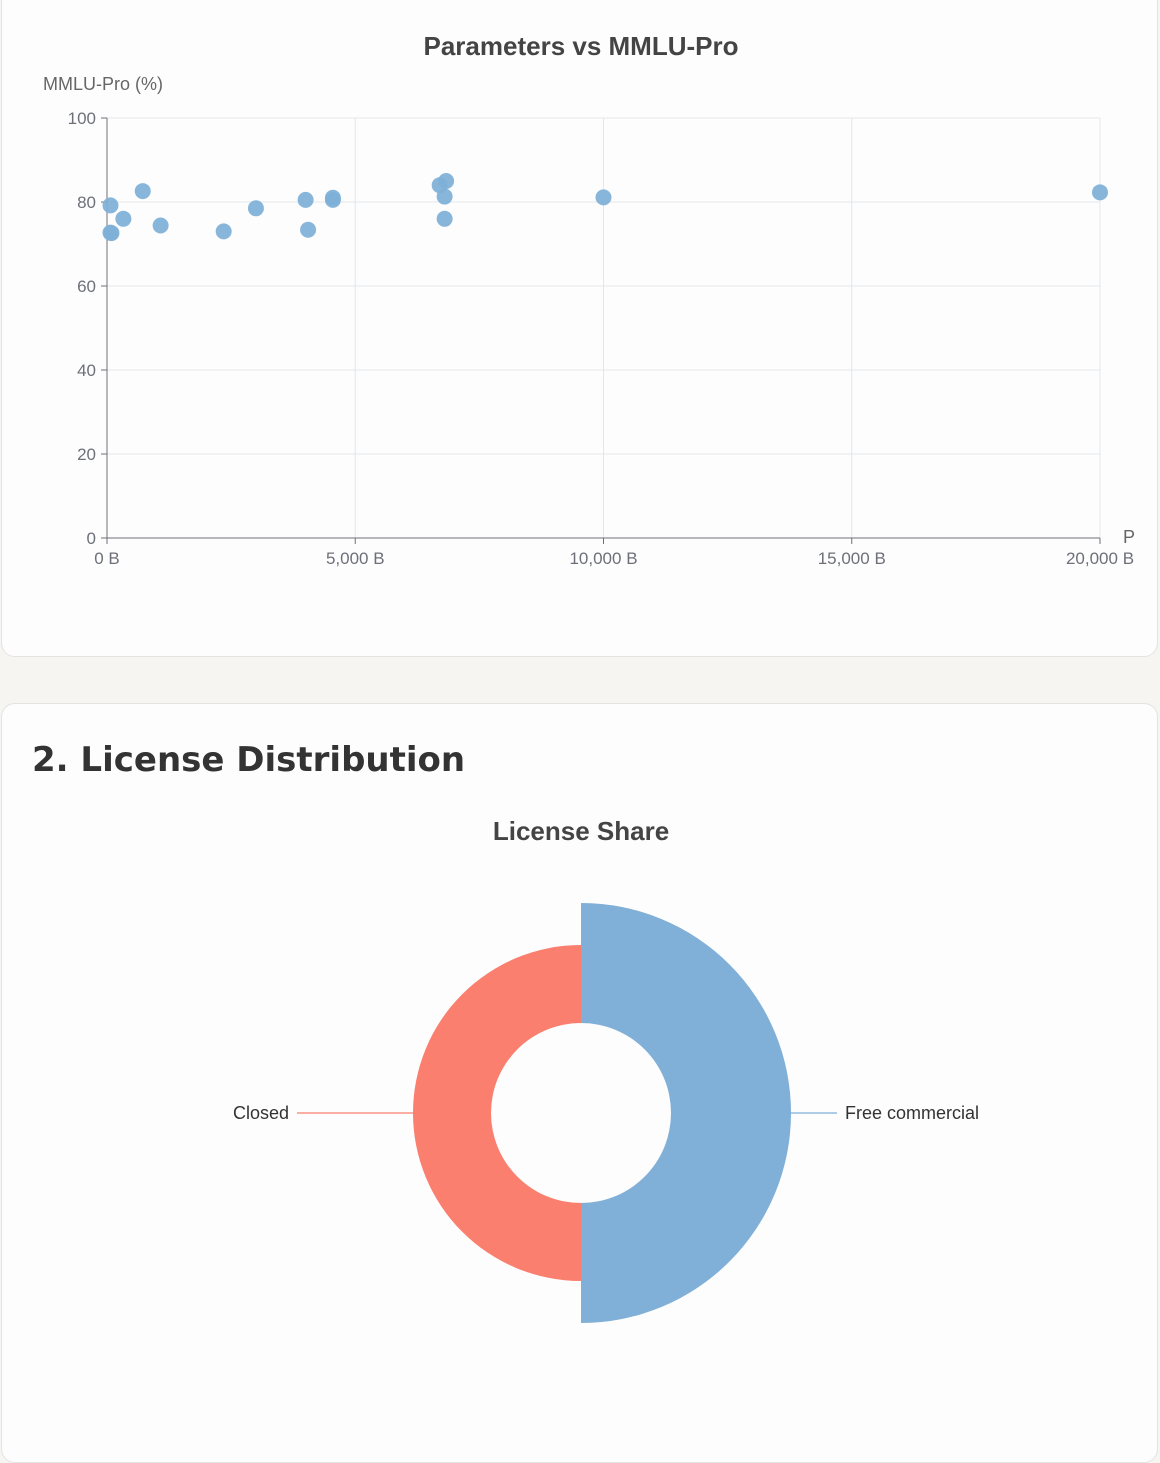  I want to click on pie-chart-title: License Share, so click(581, 831).